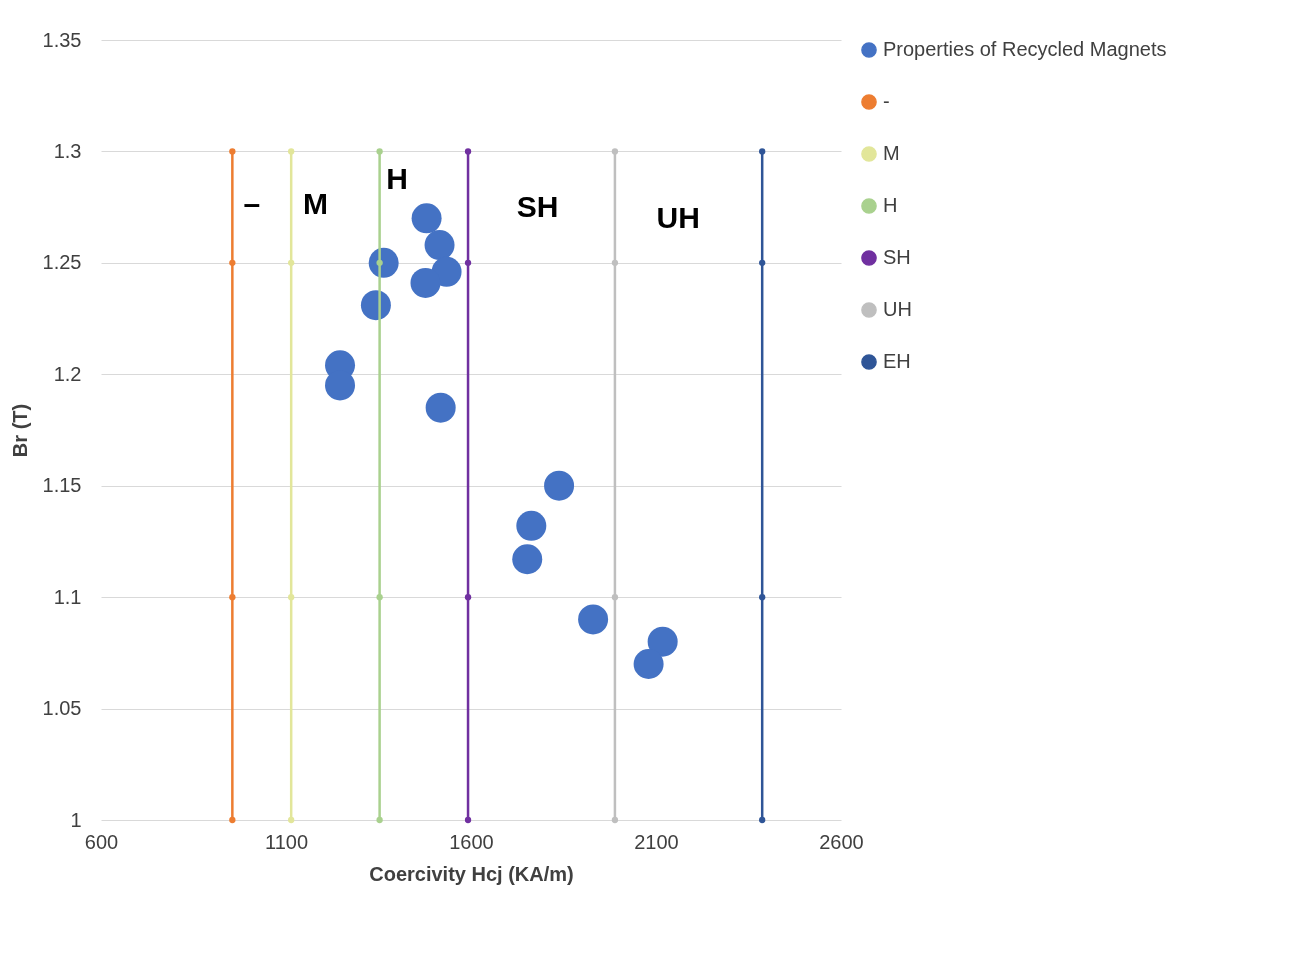 The image size is (1301, 962). I want to click on y-tick-label: 1.2, so click(67, 373).